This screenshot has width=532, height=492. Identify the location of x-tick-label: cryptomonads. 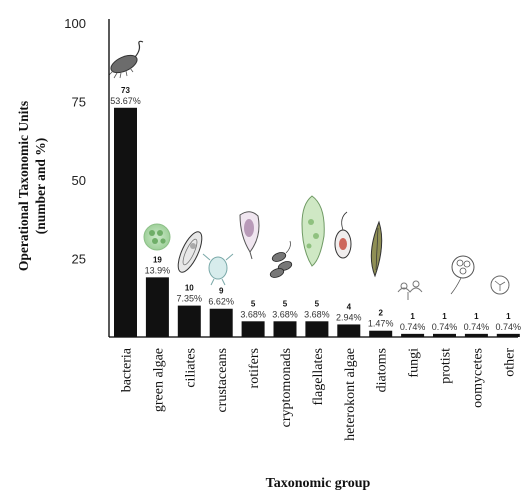
(286, 387).